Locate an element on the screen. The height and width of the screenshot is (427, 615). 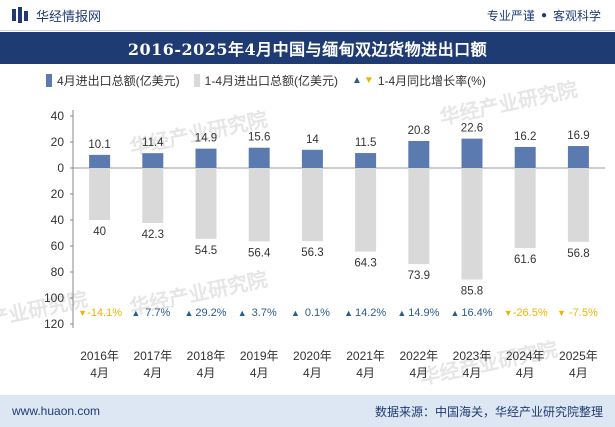
growth-rate-label: 7.7% is located at coordinates (157, 313).